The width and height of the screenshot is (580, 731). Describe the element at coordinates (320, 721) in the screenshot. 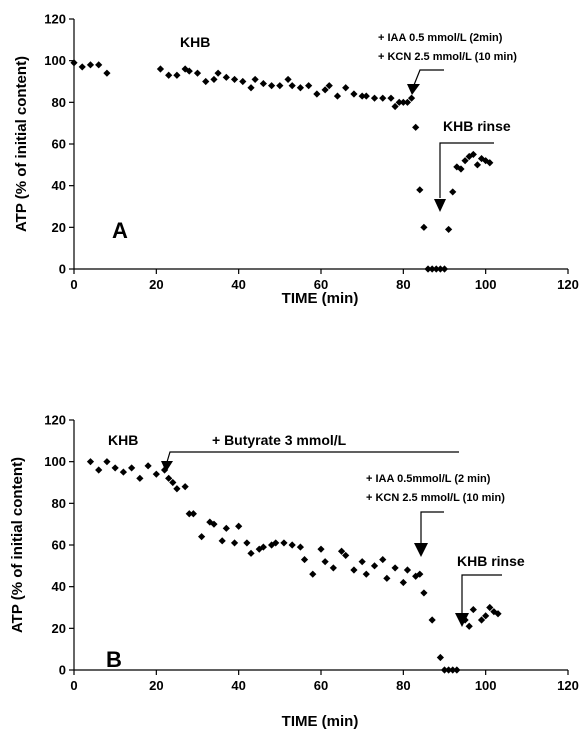

I see `panel-b-x-label: TIME (min)` at that location.